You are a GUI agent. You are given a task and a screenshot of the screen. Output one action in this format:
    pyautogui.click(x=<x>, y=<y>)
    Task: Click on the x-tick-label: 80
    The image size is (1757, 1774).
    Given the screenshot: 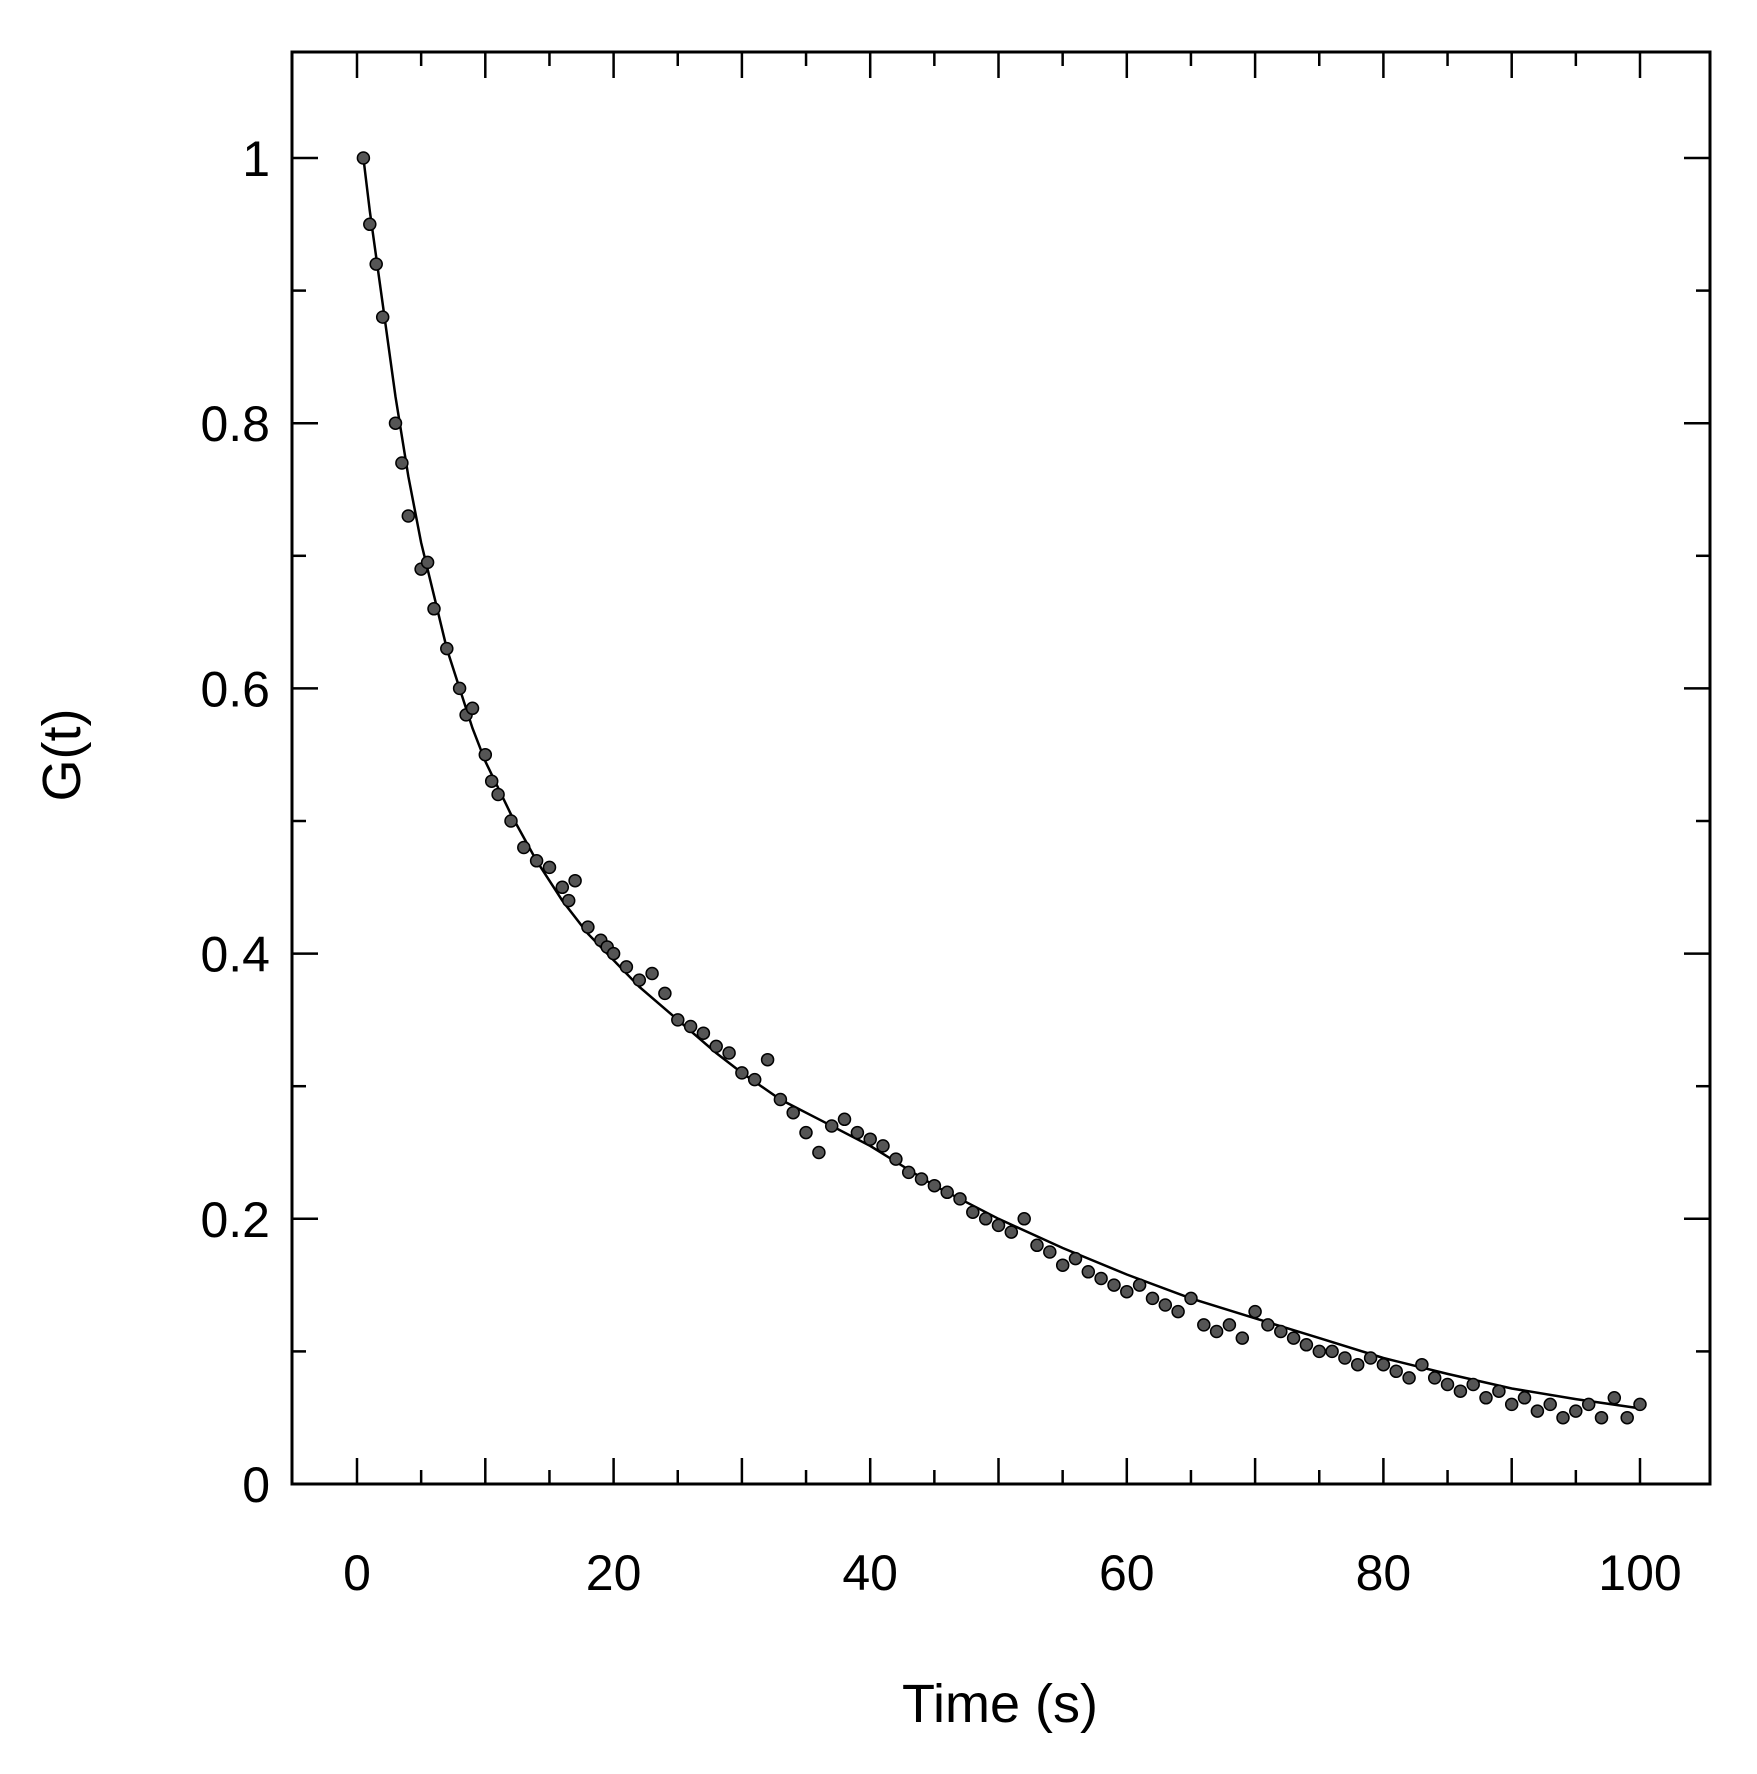 What is the action you would take?
    pyautogui.click(x=1384, y=1573)
    